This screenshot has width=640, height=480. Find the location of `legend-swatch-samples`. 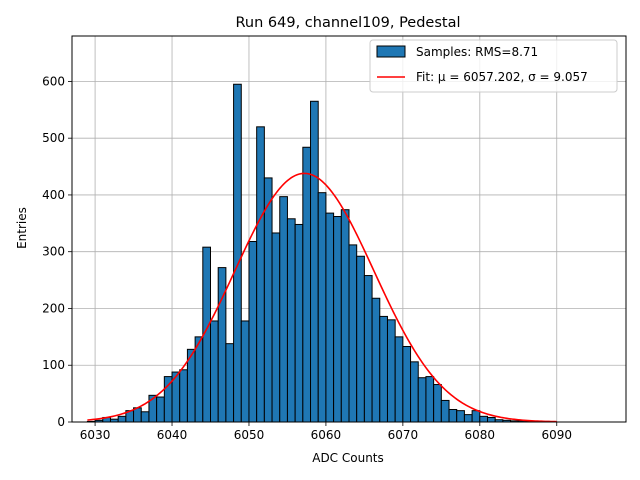

legend-swatch-samples is located at coordinates (391, 51).